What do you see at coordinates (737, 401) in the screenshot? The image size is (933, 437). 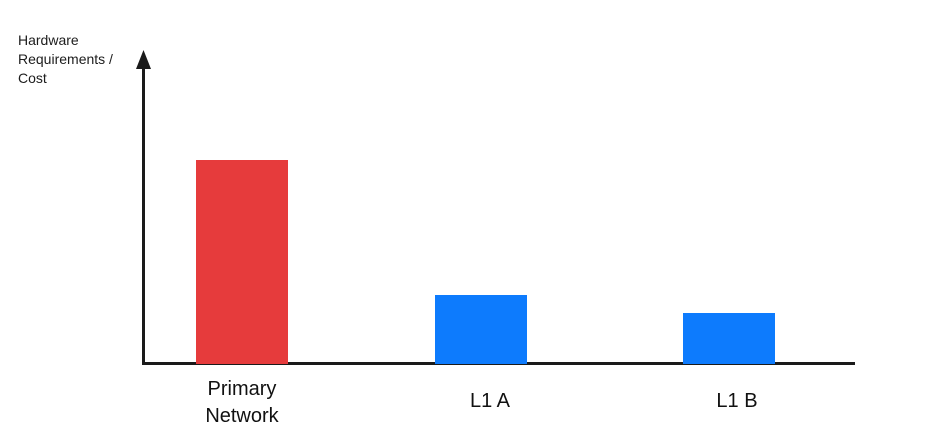 I see `x-axis-label-l1-b: L1 B` at bounding box center [737, 401].